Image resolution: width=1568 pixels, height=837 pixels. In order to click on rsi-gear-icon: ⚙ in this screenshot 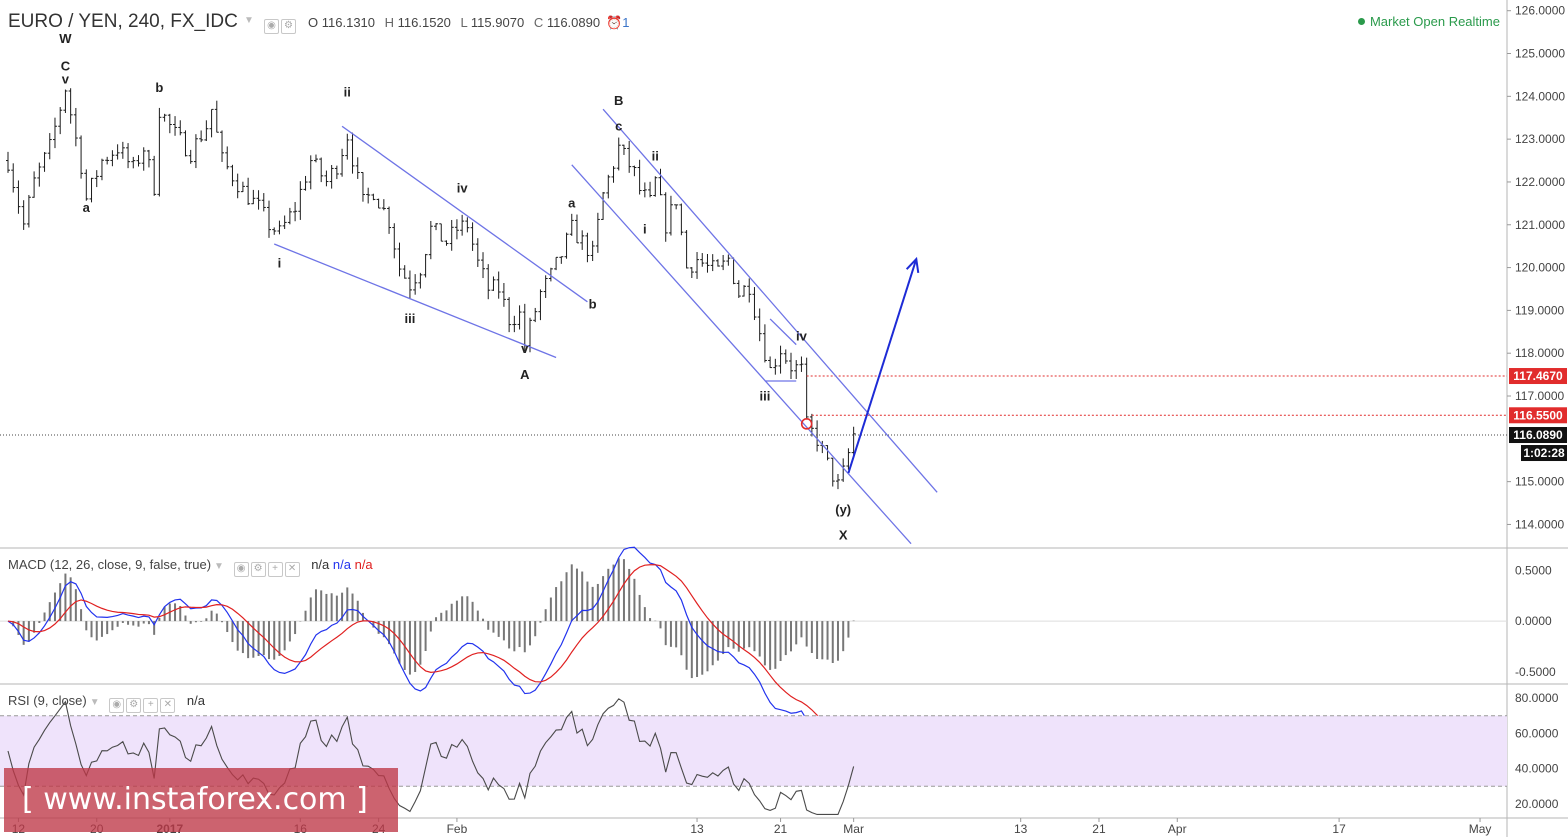, I will do `click(134, 705)`.